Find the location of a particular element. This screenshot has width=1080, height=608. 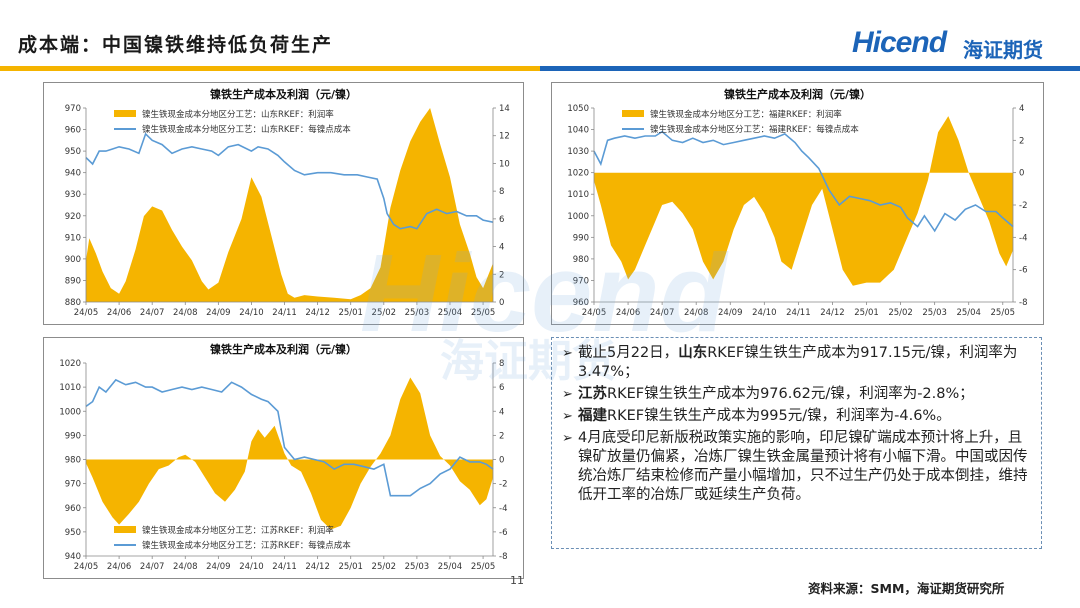

y-left-tick-label: 910 is located at coordinates (73, 238).